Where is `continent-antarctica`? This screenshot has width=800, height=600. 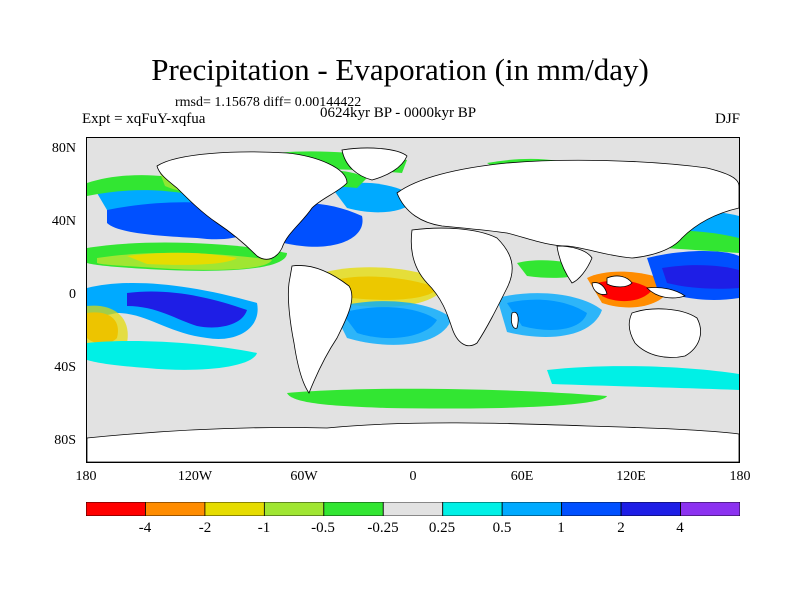
continent-antarctica is located at coordinates (413, 442).